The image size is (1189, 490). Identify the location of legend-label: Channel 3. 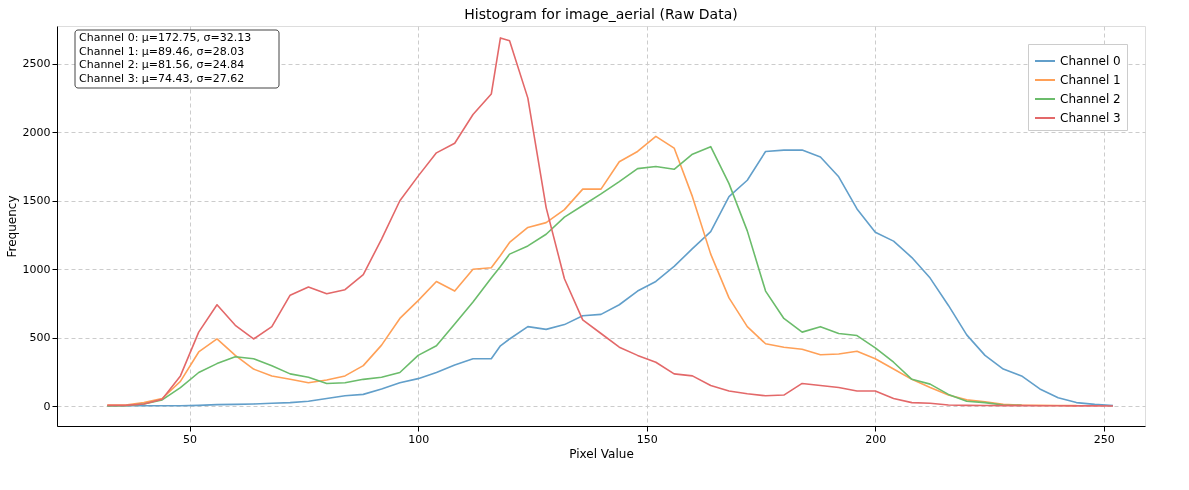
(1090, 118).